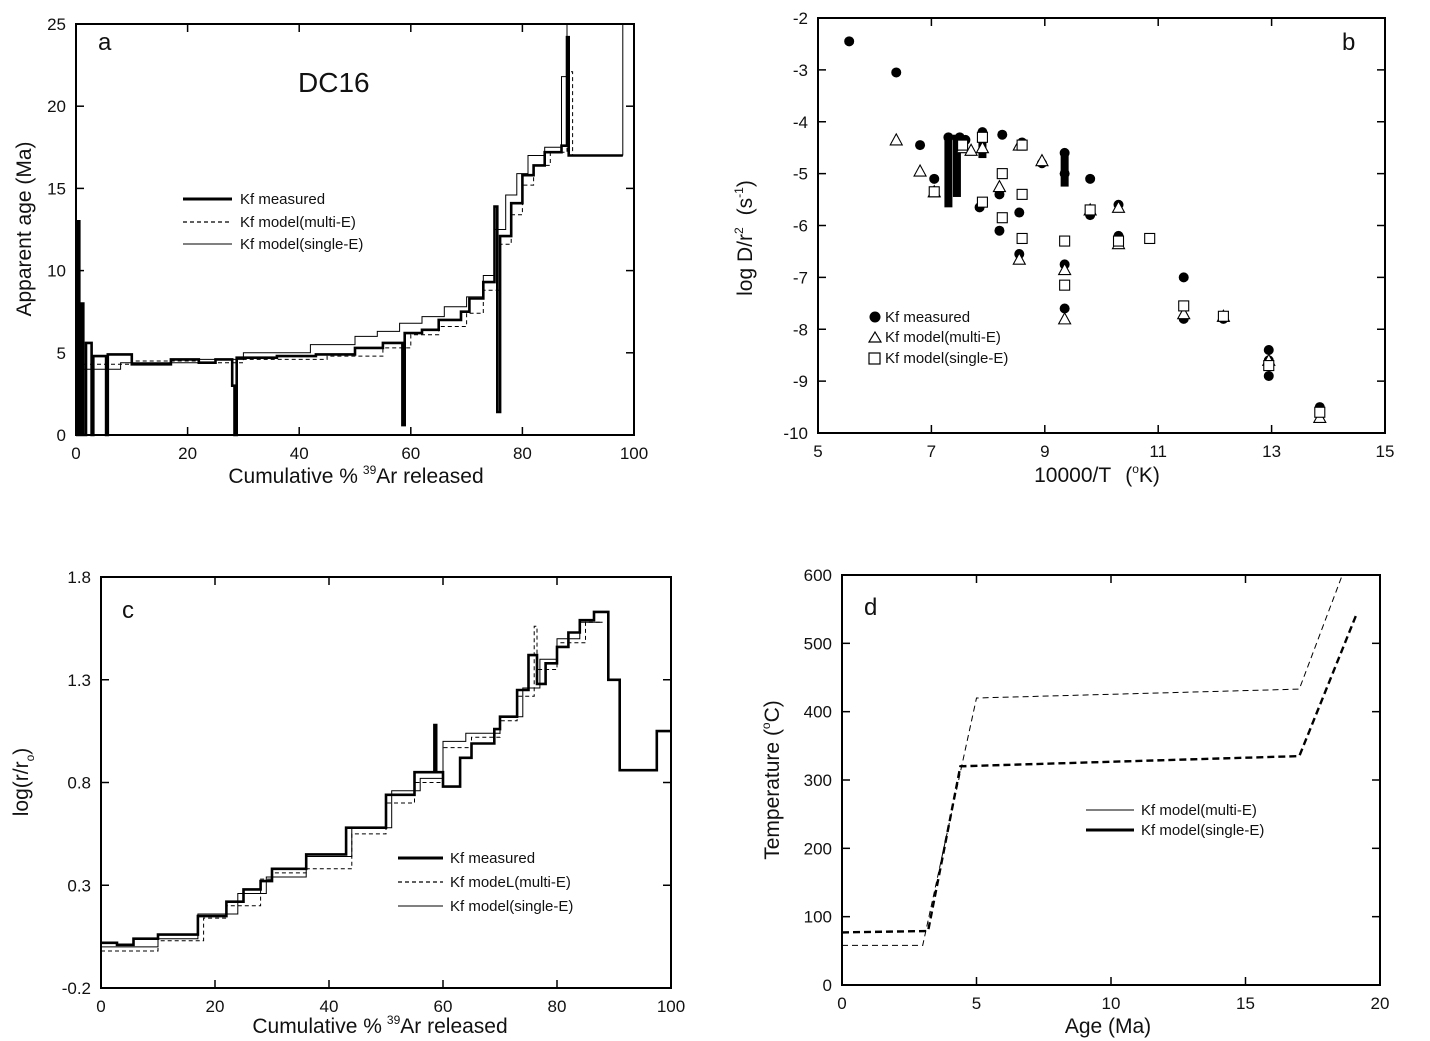 This screenshot has width=1430, height=1041. I want to click on y-tick-label: 0, so click(61, 435).